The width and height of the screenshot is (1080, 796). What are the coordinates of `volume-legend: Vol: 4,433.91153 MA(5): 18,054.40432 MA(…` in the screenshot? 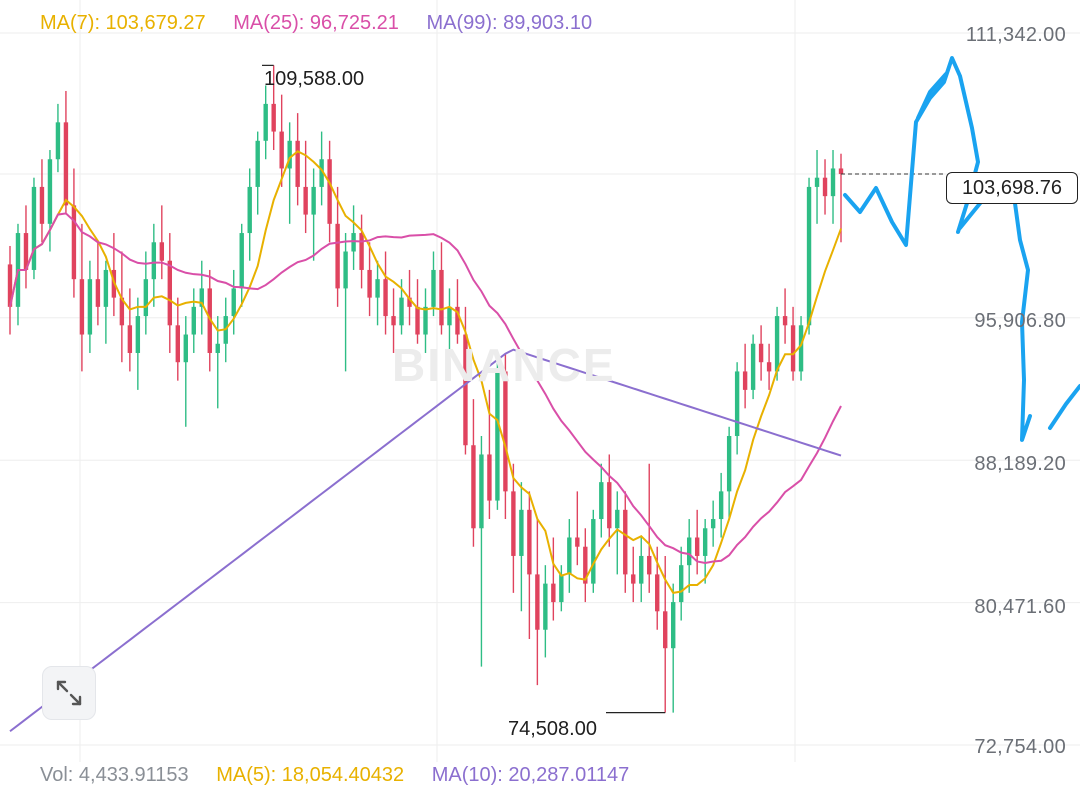 It's located at (345, 775).